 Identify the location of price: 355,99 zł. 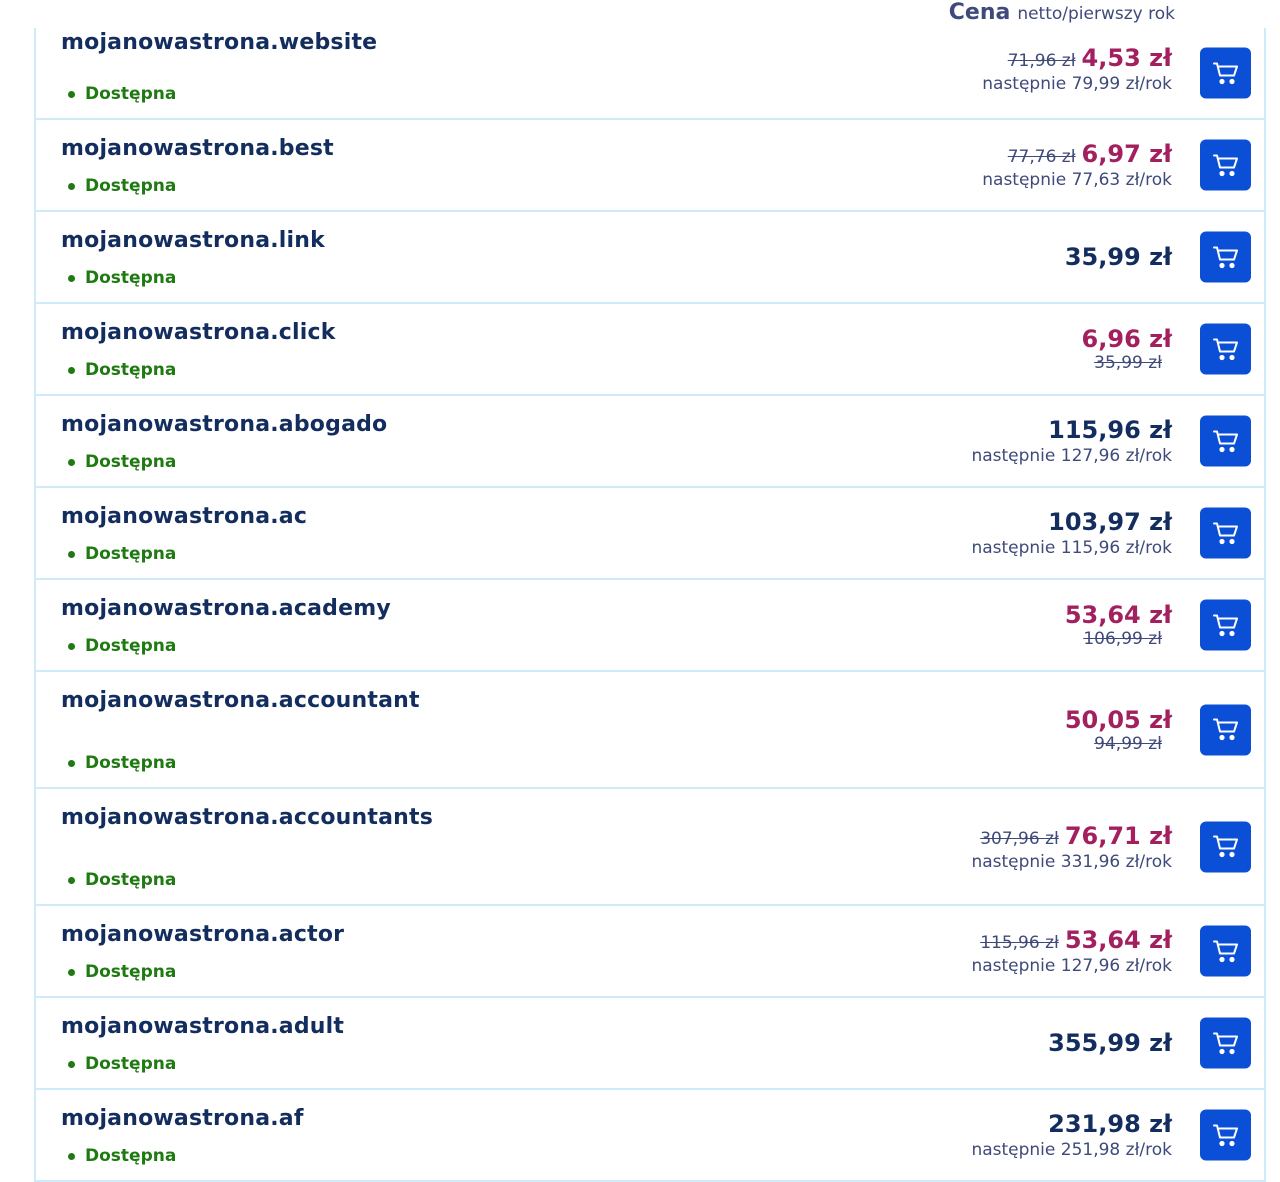
(1110, 1043).